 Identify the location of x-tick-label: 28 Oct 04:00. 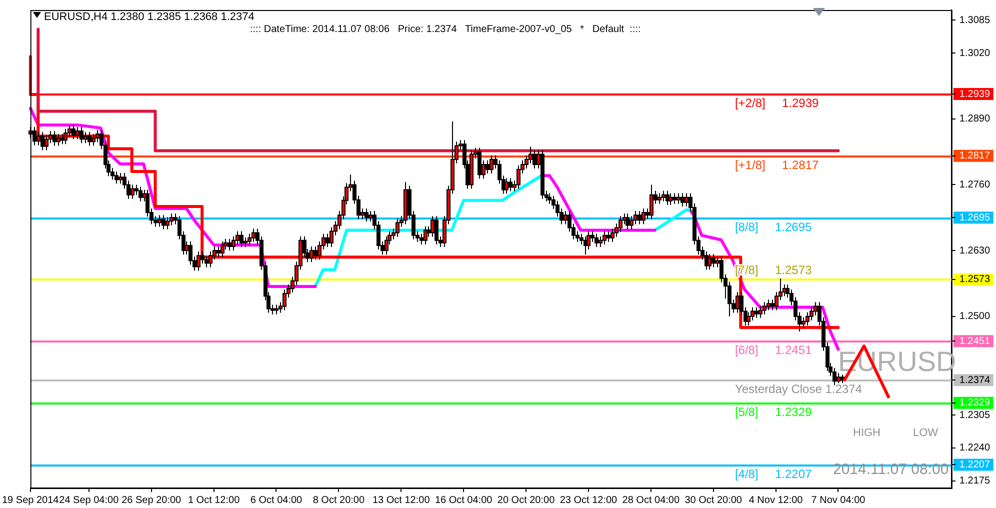
(651, 500).